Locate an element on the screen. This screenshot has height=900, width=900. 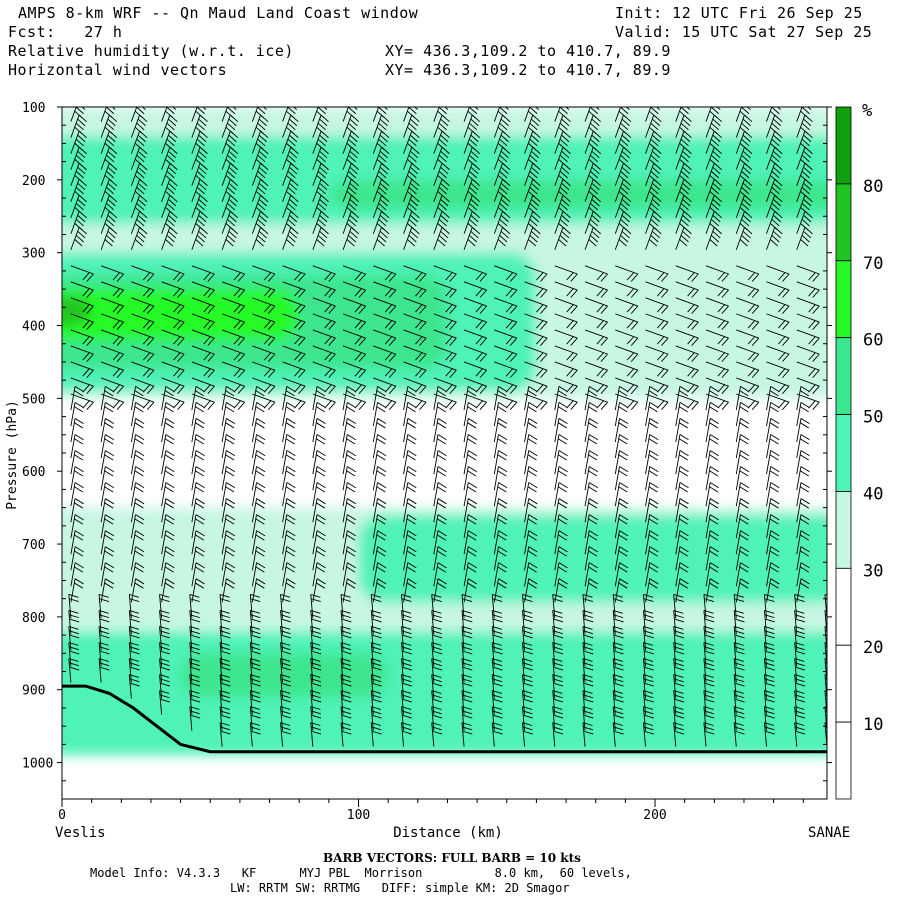
field-wind-label: Horizontal wind vectors is located at coordinates (118, 70).